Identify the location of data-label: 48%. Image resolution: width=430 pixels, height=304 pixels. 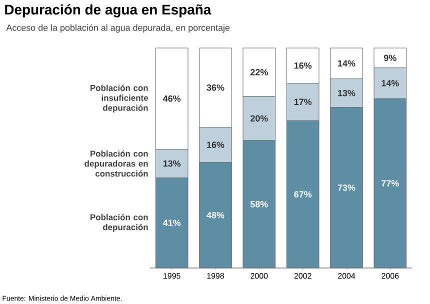
(215, 215).